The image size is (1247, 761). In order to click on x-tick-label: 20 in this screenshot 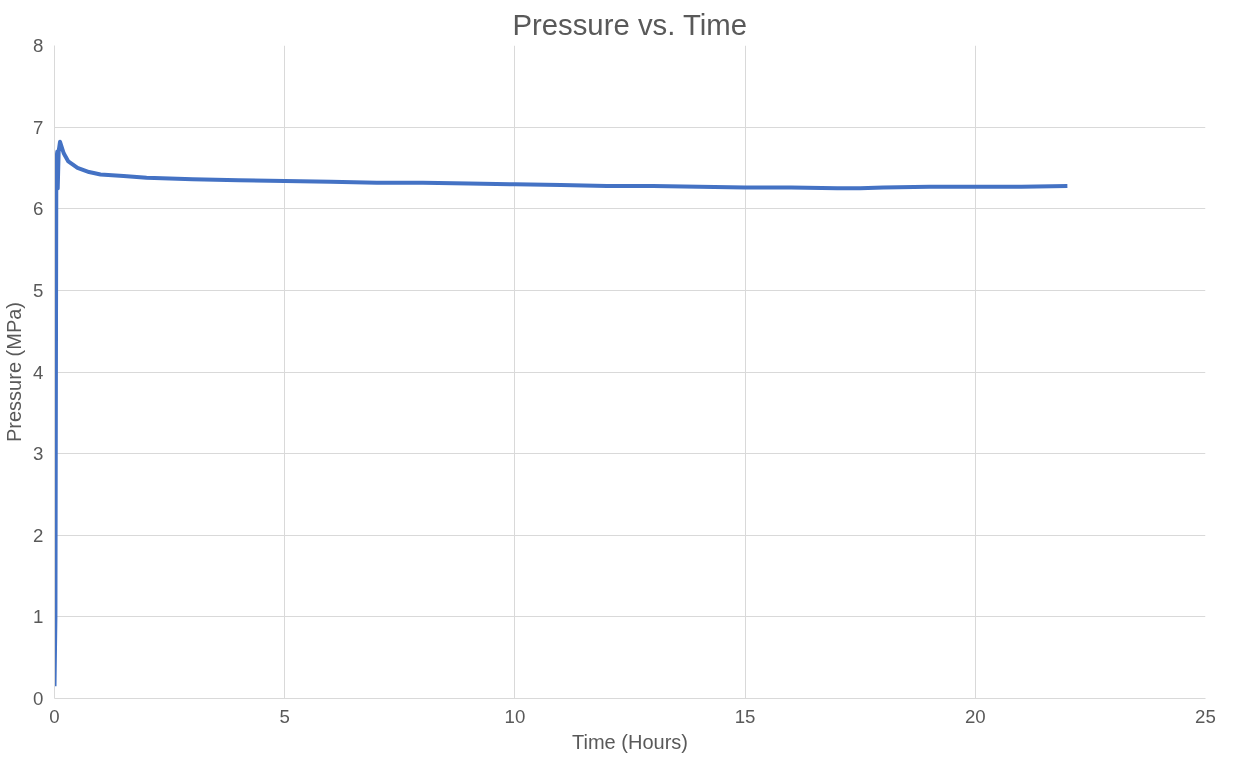, I will do `click(975, 716)`.